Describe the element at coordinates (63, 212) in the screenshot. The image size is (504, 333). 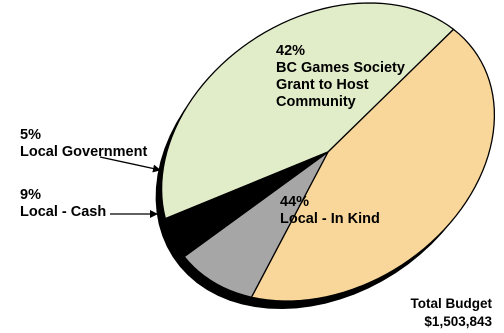
I see `label-cash-name: Local - Cash` at that location.